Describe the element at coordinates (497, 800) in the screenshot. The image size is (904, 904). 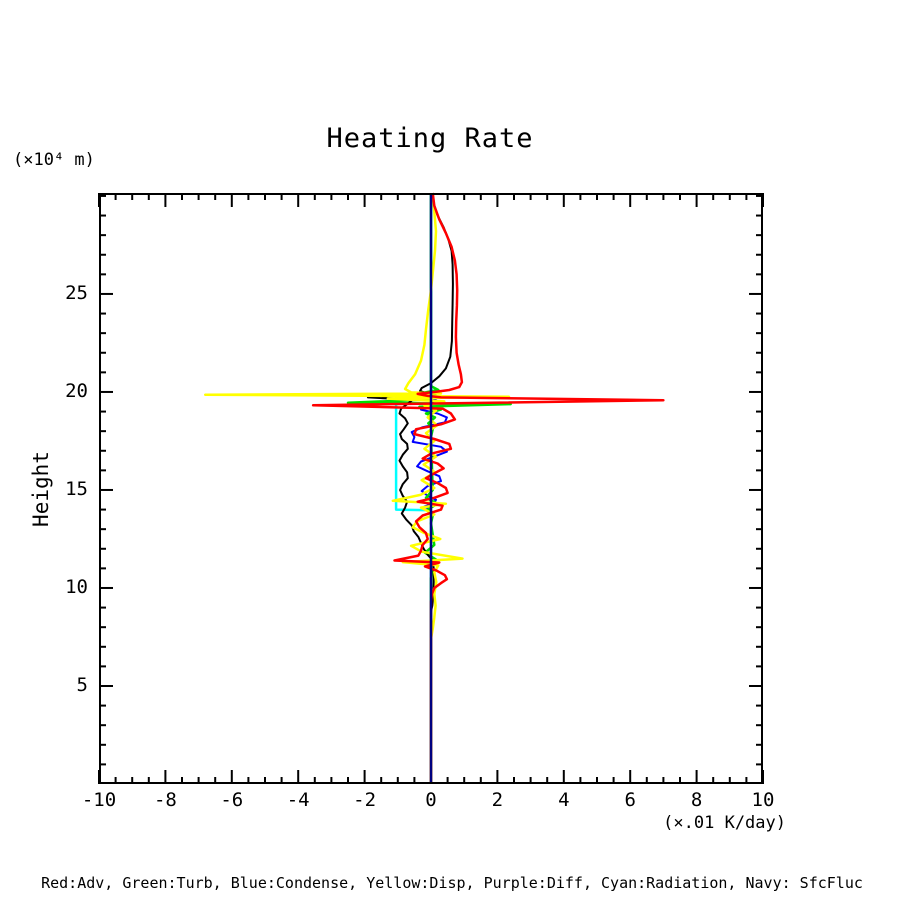
I see `x-tick-label: 2` at that location.